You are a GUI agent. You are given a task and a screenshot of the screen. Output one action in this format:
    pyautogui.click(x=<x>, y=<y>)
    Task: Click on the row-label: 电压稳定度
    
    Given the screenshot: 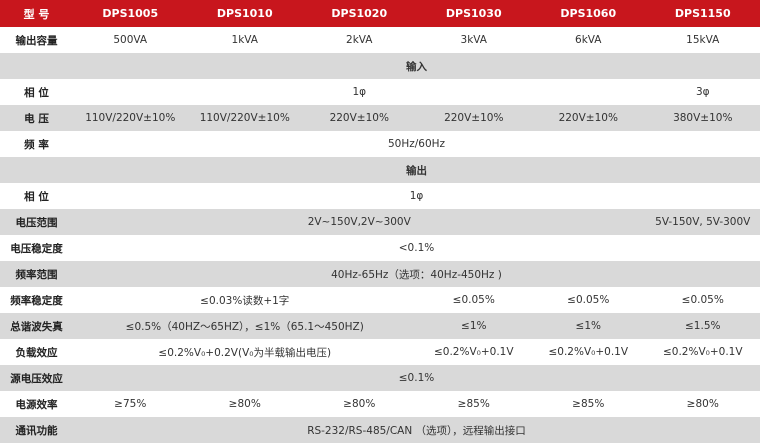 What is the action you would take?
    pyautogui.click(x=36, y=248)
    